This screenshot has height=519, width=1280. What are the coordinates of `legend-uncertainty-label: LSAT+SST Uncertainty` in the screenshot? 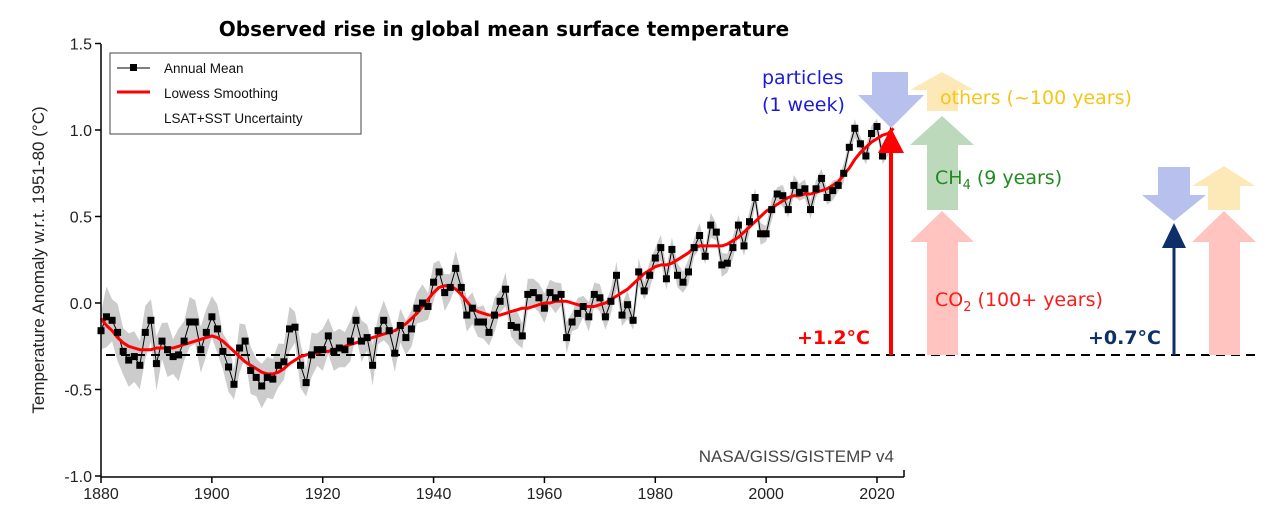 It's located at (233, 118).